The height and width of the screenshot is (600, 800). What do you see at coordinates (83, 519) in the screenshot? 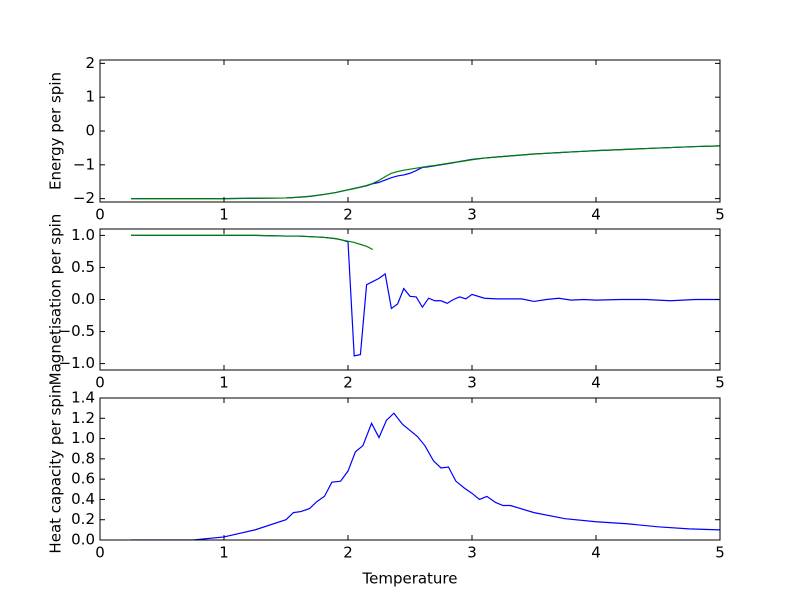
I see `y-tick-label: 0.2` at bounding box center [83, 519].